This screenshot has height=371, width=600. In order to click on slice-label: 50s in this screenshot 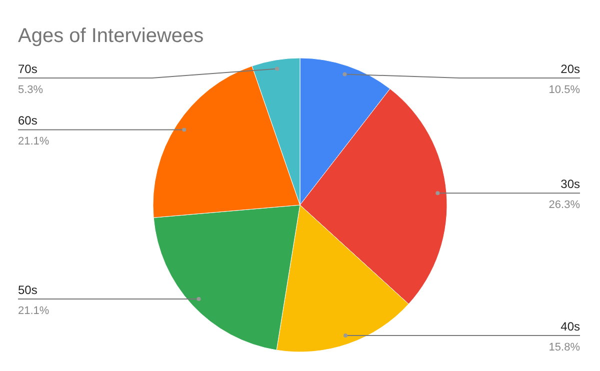, I will do `click(28, 290)`.